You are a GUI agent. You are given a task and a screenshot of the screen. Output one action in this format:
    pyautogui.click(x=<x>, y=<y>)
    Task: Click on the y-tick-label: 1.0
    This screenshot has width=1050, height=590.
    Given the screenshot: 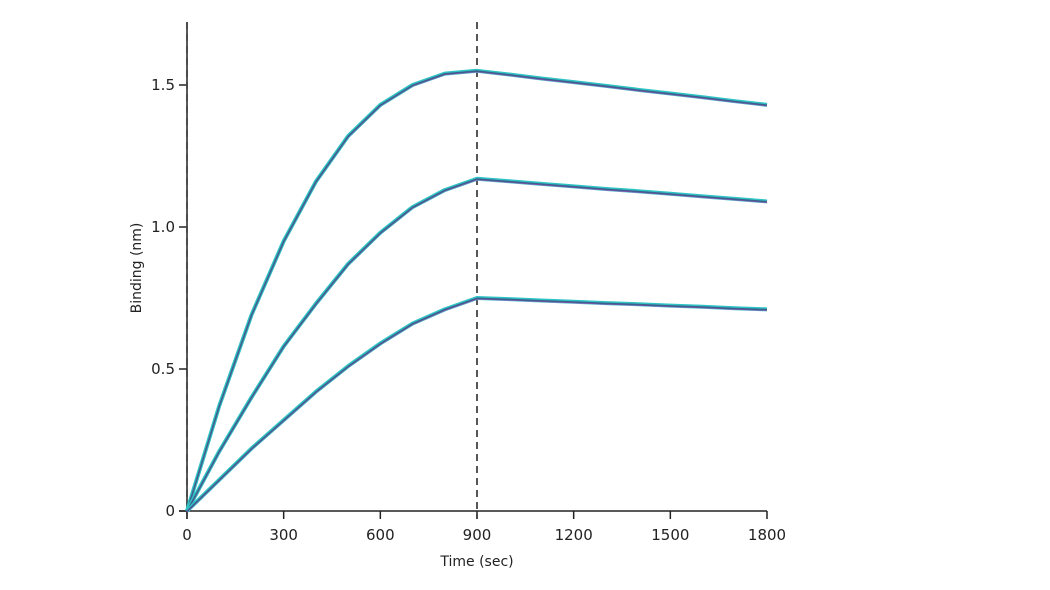 What is the action you would take?
    pyautogui.click(x=163, y=227)
    